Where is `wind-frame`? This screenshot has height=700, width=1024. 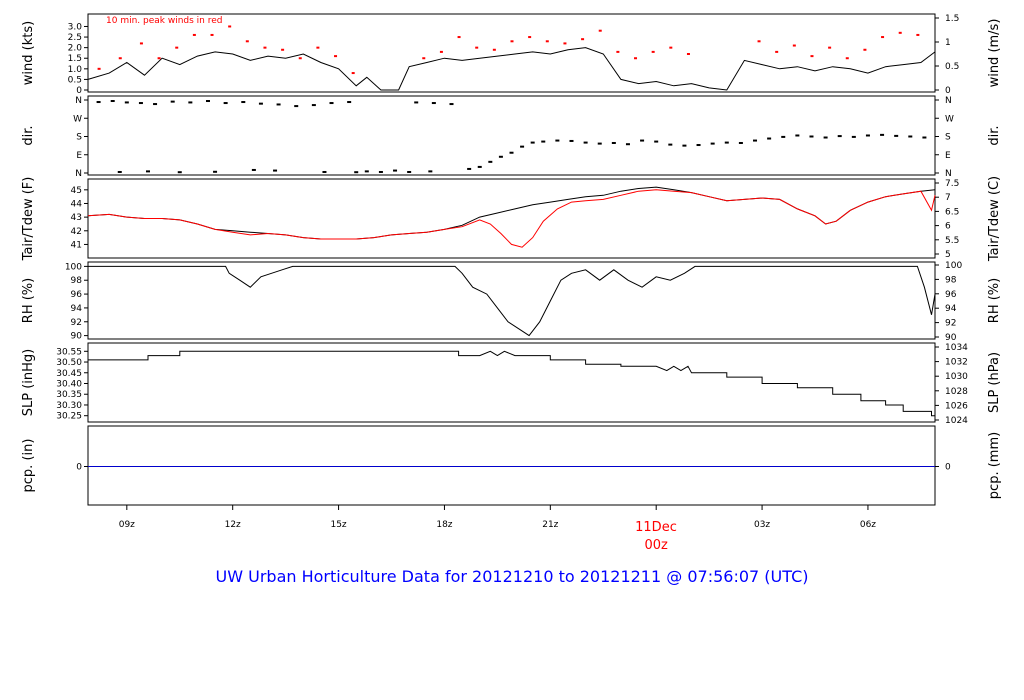 wind-frame is located at coordinates (511, 53).